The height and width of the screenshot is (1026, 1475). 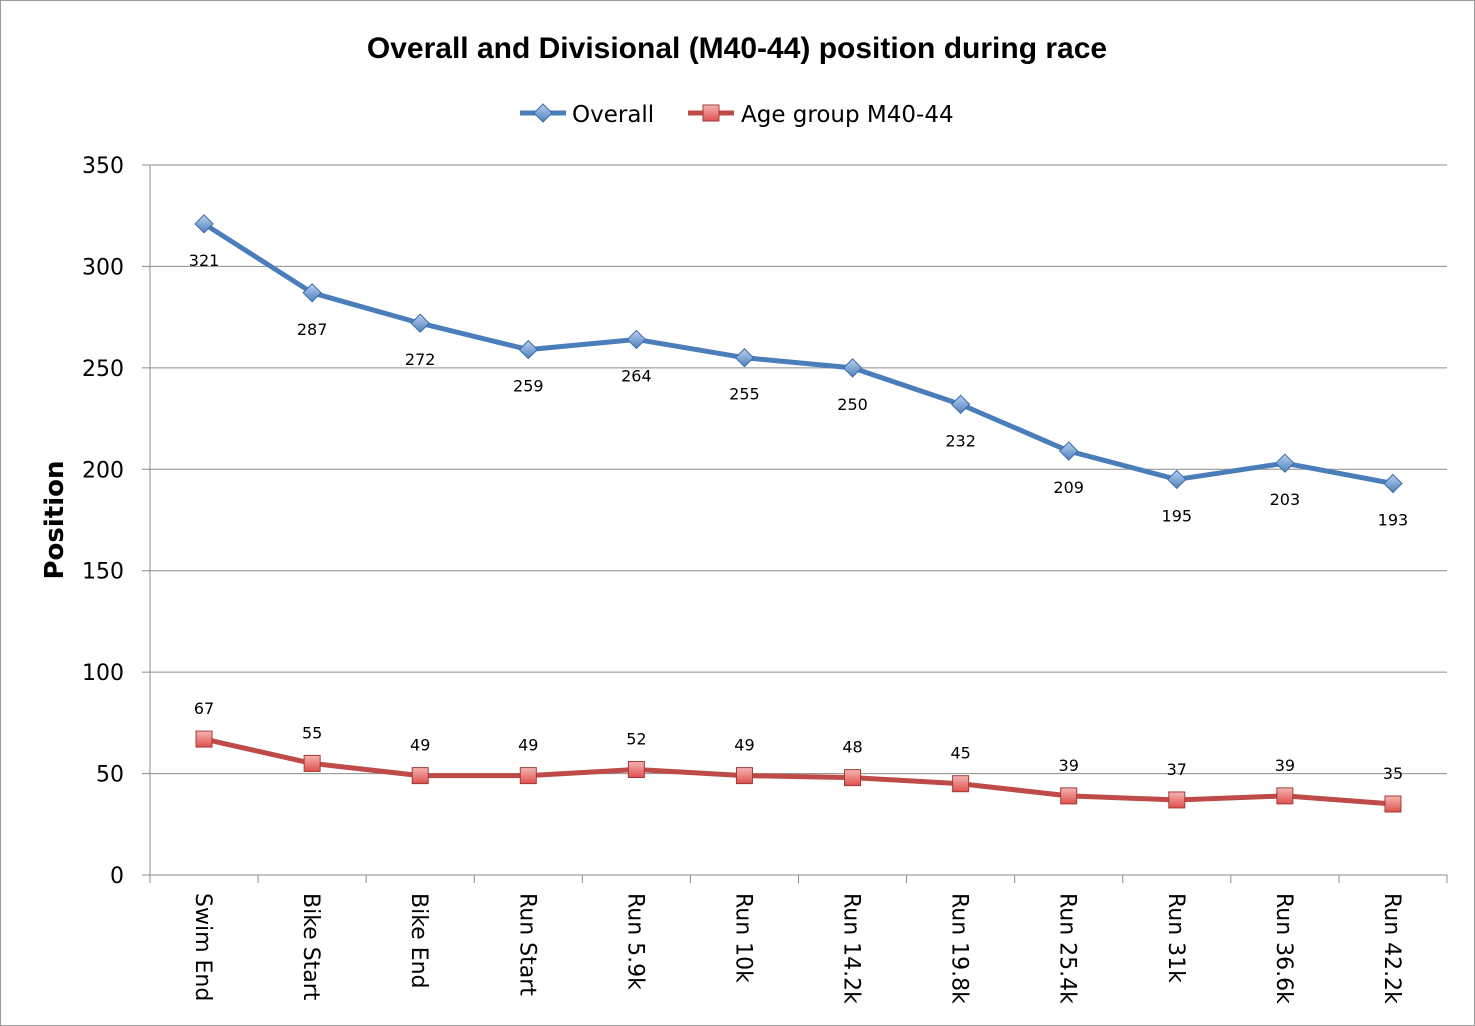 What do you see at coordinates (852, 368) in the screenshot?
I see `data-point-overall-run-14-2k` at bounding box center [852, 368].